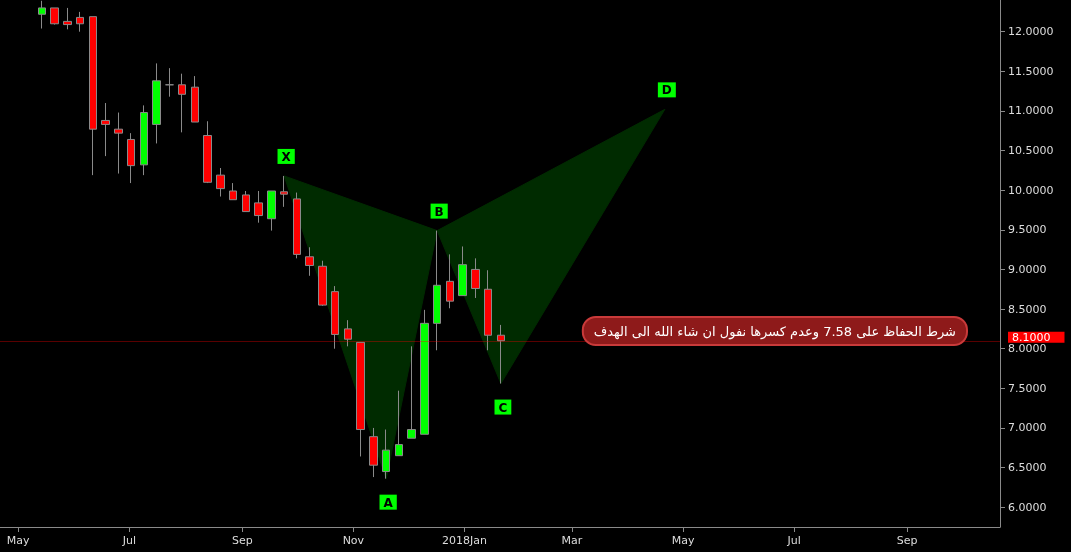  Describe the element at coordinates (439, 211) in the screenshot. I see `annotation: B` at that location.